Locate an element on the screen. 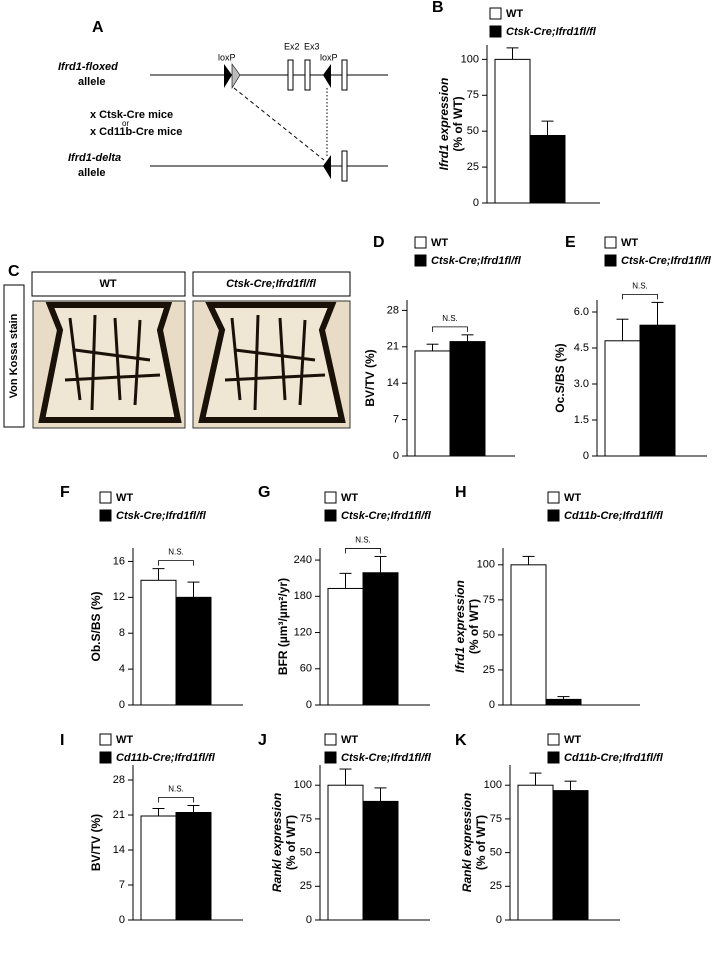 The height and width of the screenshot is (953, 720). y-tick-label: 12 is located at coordinates (119, 597).